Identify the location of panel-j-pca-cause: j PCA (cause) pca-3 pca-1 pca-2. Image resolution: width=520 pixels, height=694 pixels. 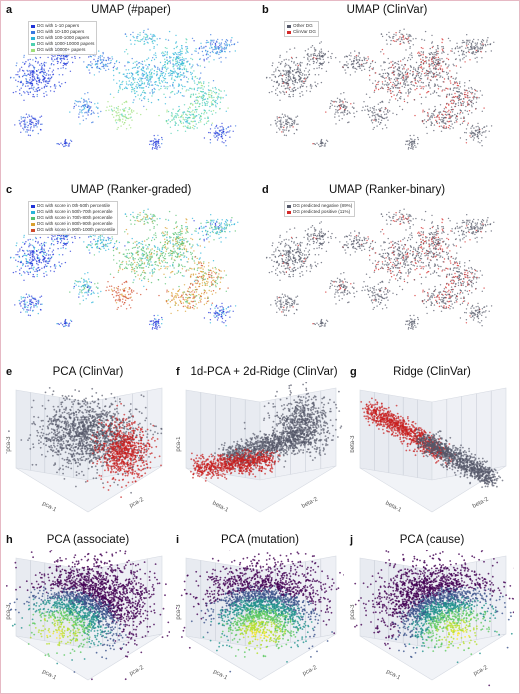
(432, 611).